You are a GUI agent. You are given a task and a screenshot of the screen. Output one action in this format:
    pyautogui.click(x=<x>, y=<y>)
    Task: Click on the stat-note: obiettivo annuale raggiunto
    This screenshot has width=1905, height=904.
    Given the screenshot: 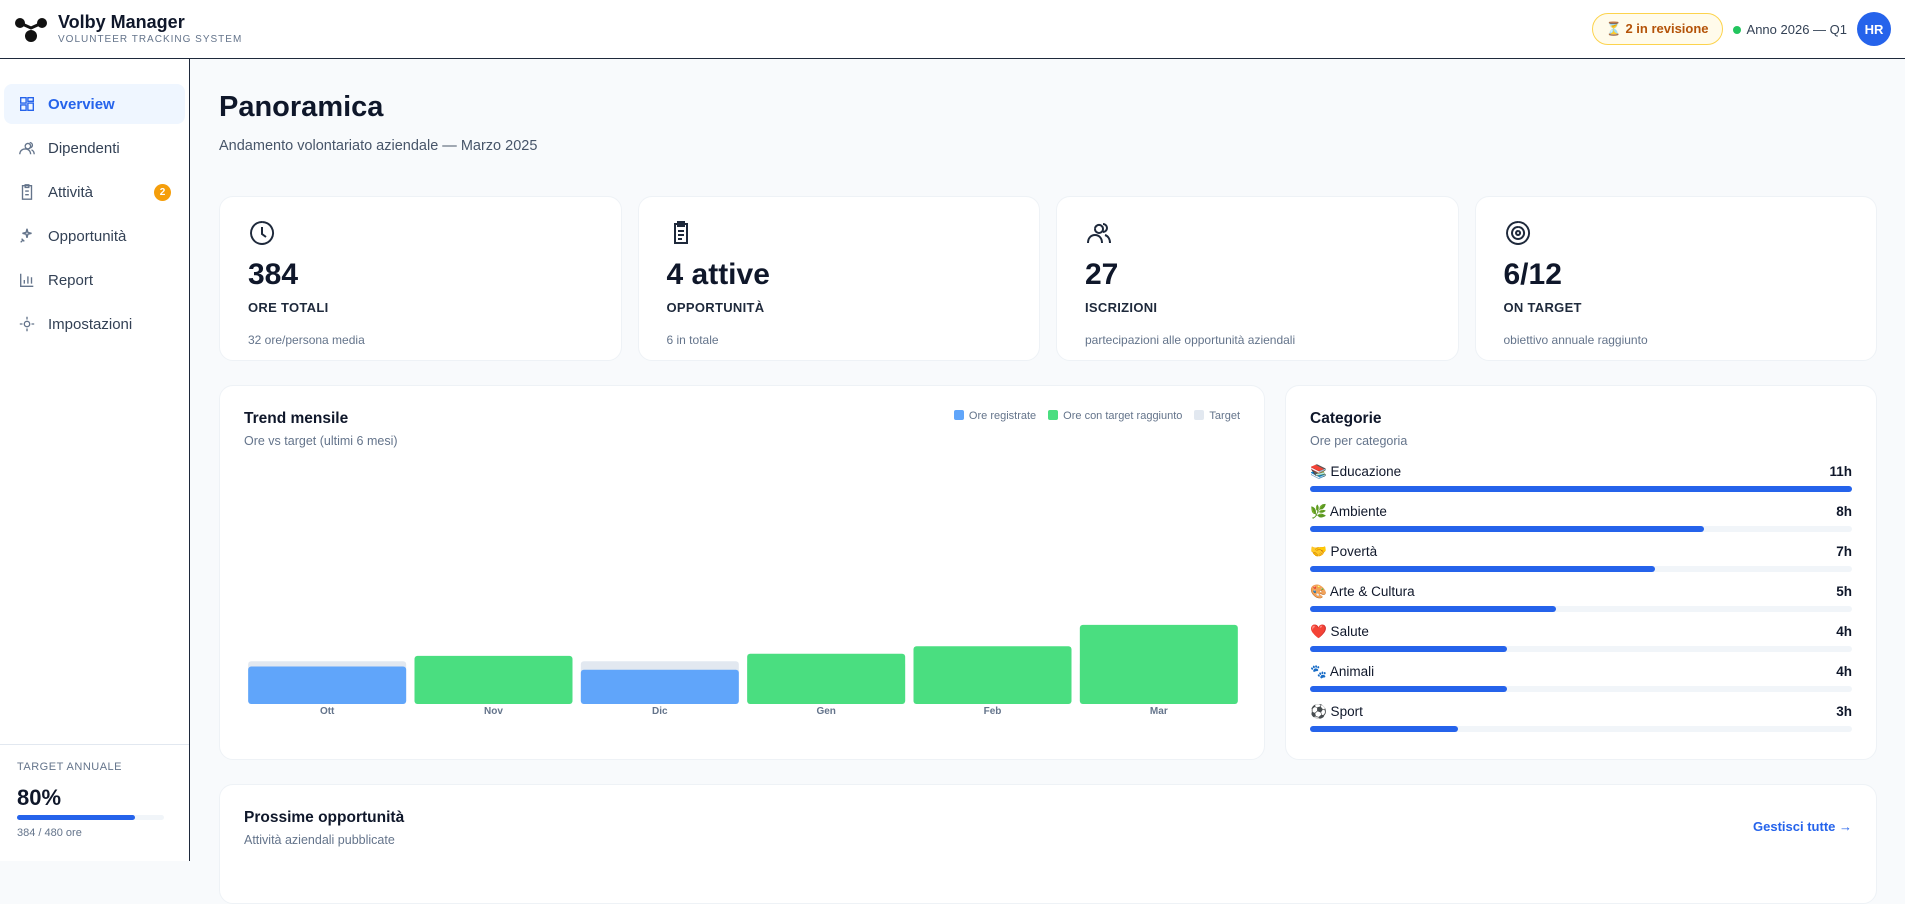 What is the action you would take?
    pyautogui.click(x=1676, y=340)
    